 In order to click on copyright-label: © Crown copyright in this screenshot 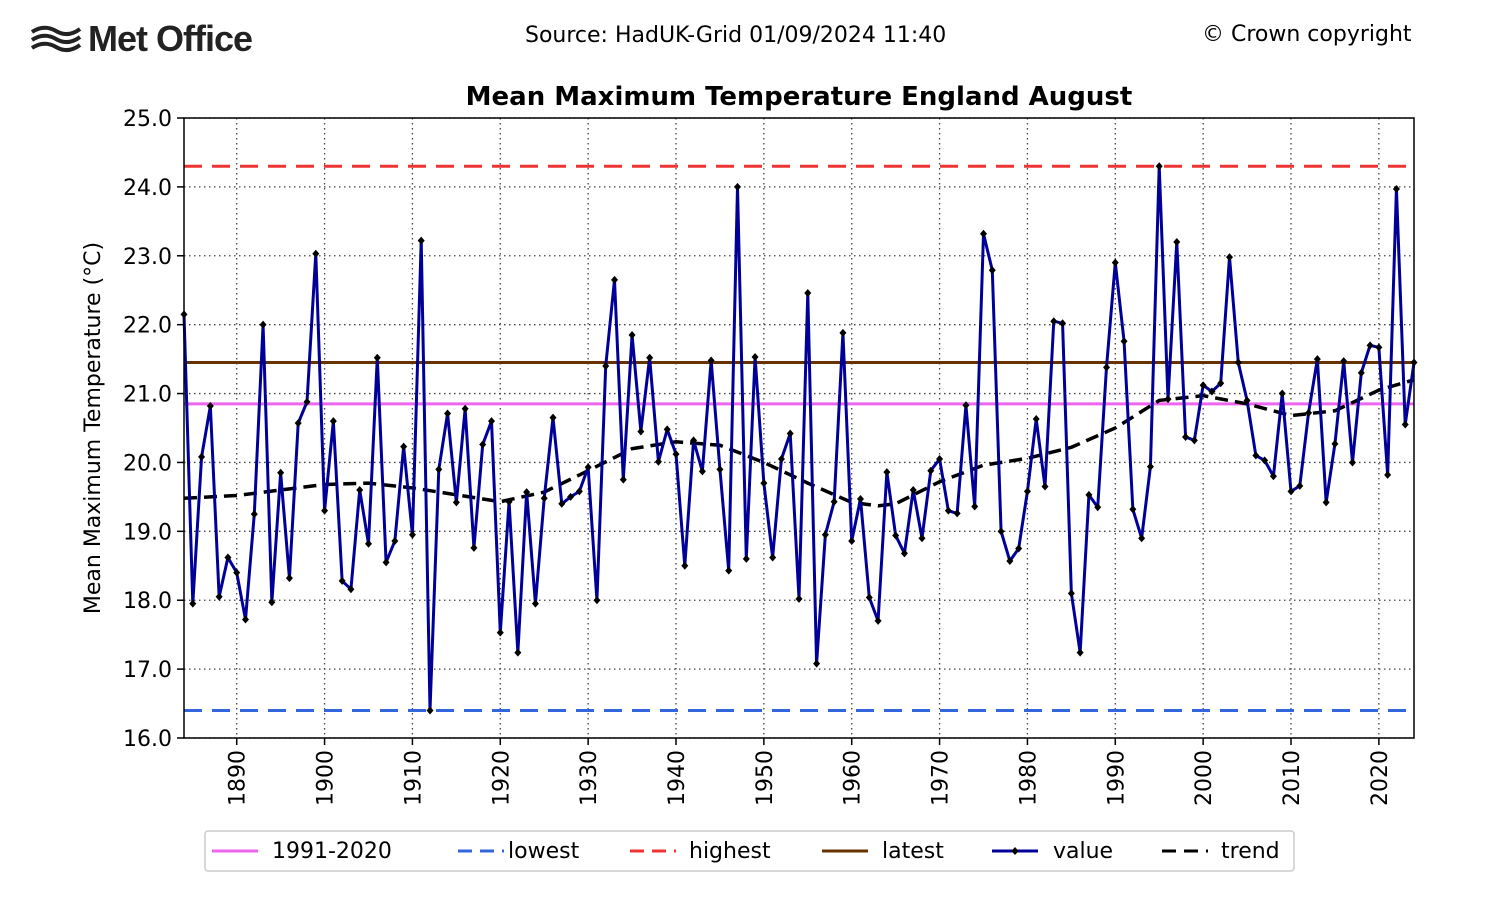, I will do `click(1307, 34)`.